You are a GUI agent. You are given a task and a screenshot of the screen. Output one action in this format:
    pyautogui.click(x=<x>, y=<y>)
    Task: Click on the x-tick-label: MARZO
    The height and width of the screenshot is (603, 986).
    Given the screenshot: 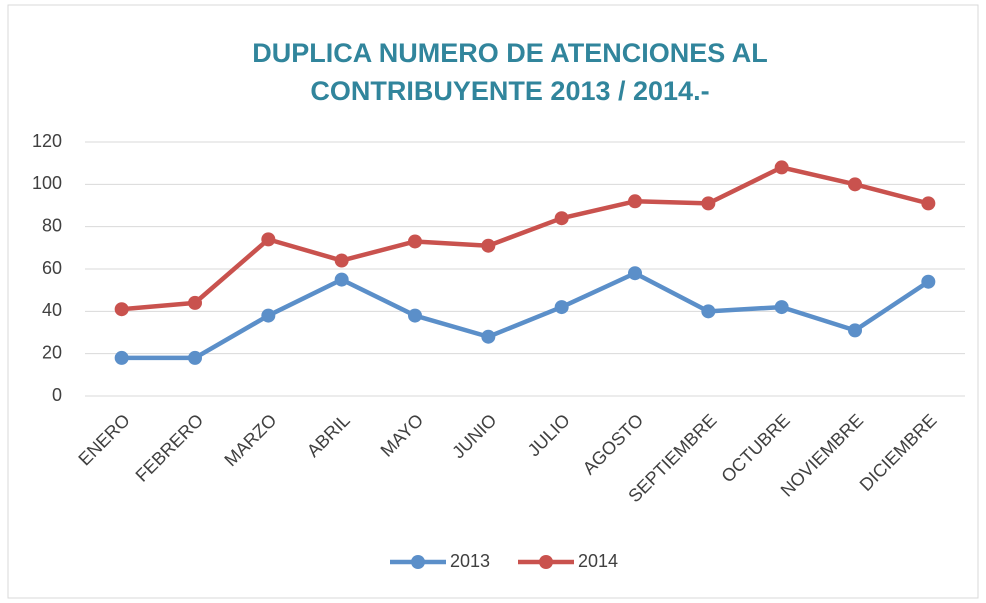 What is the action you would take?
    pyautogui.click(x=250, y=440)
    